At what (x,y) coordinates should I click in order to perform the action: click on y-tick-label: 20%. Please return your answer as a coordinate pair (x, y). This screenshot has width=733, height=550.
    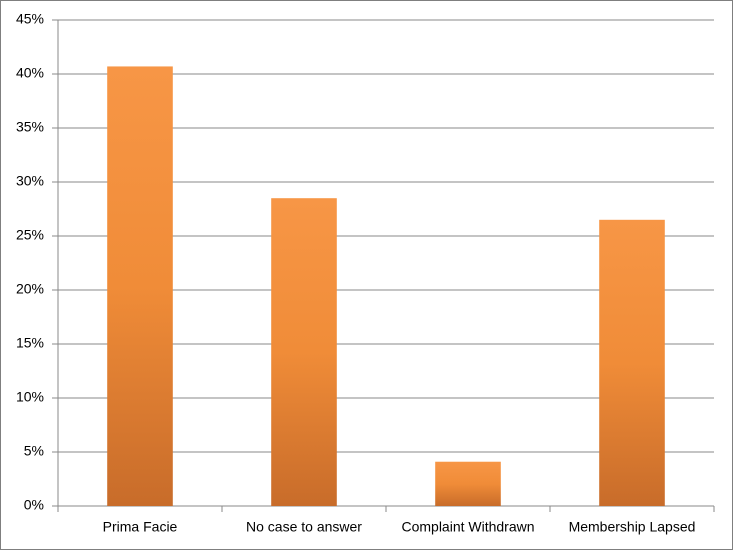
    Looking at the image, I should click on (30, 289).